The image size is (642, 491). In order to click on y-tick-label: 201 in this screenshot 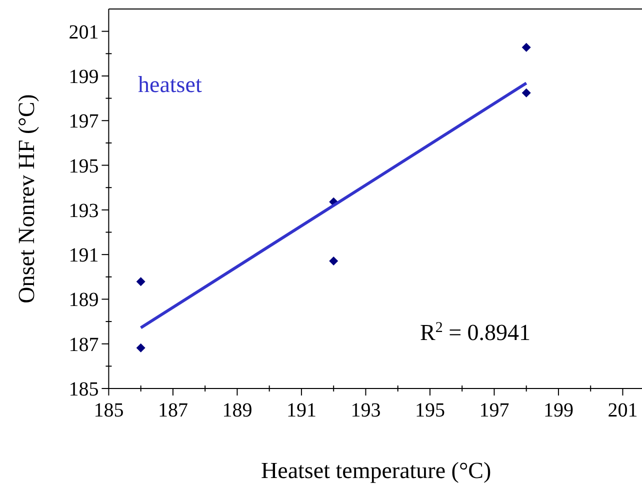, I will do `click(83, 32)`.